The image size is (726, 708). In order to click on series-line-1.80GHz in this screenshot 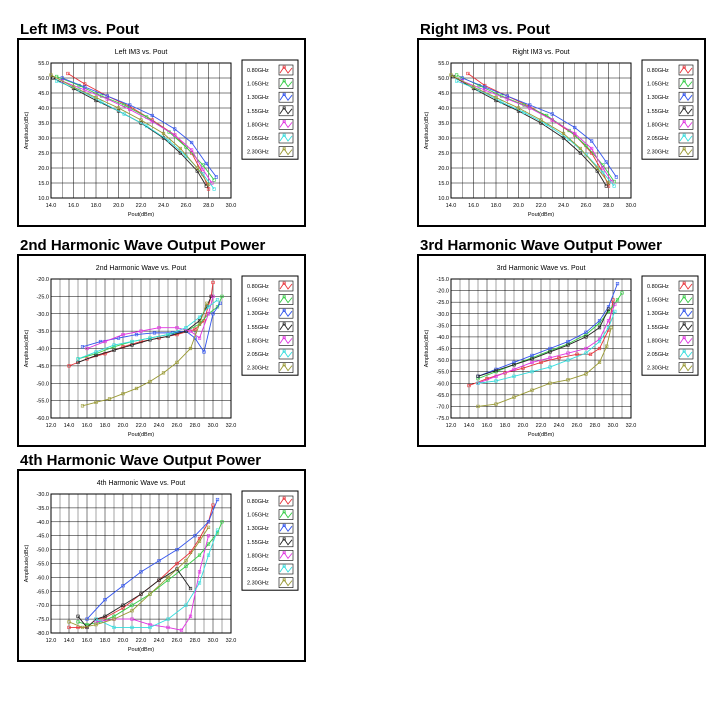, I will do `click(137, 132)`.